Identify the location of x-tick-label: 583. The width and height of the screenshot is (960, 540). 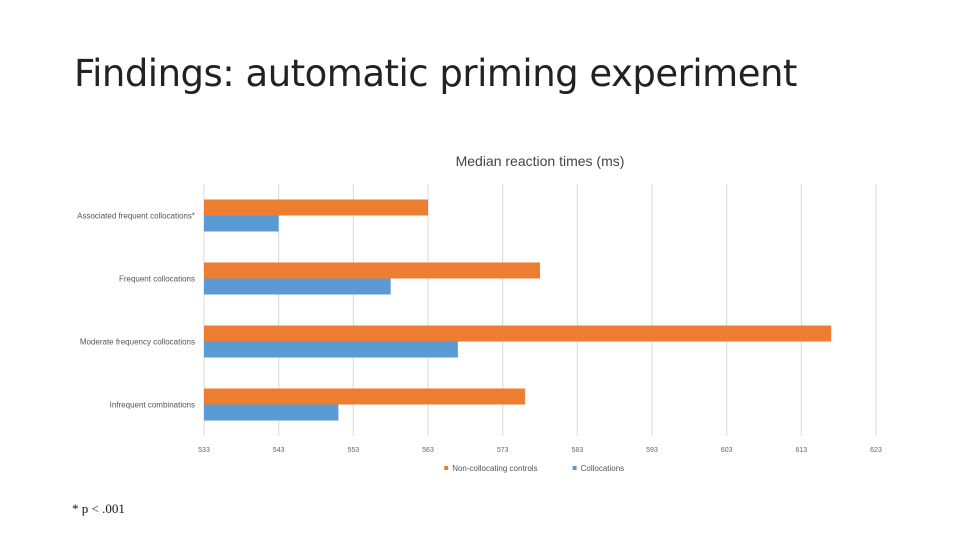
(577, 450).